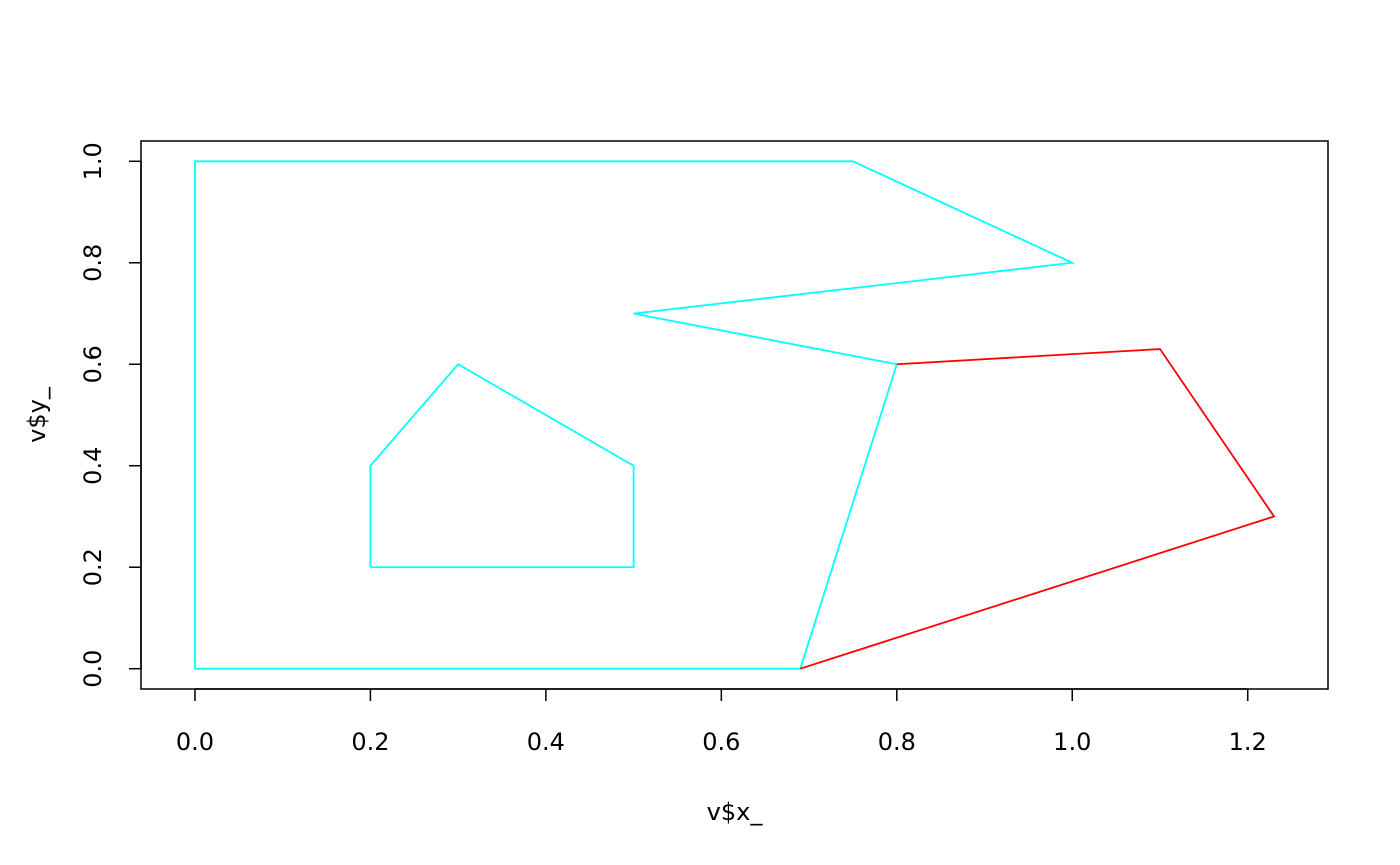 The height and width of the screenshot is (865, 1400). Describe the element at coordinates (93, 466) in the screenshot. I see `y-tick-label: 0.4` at that location.